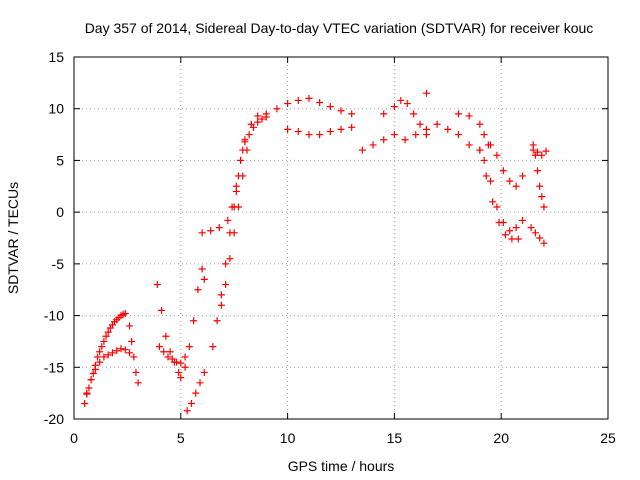  I want to click on x-tick-label: 10, so click(288, 438).